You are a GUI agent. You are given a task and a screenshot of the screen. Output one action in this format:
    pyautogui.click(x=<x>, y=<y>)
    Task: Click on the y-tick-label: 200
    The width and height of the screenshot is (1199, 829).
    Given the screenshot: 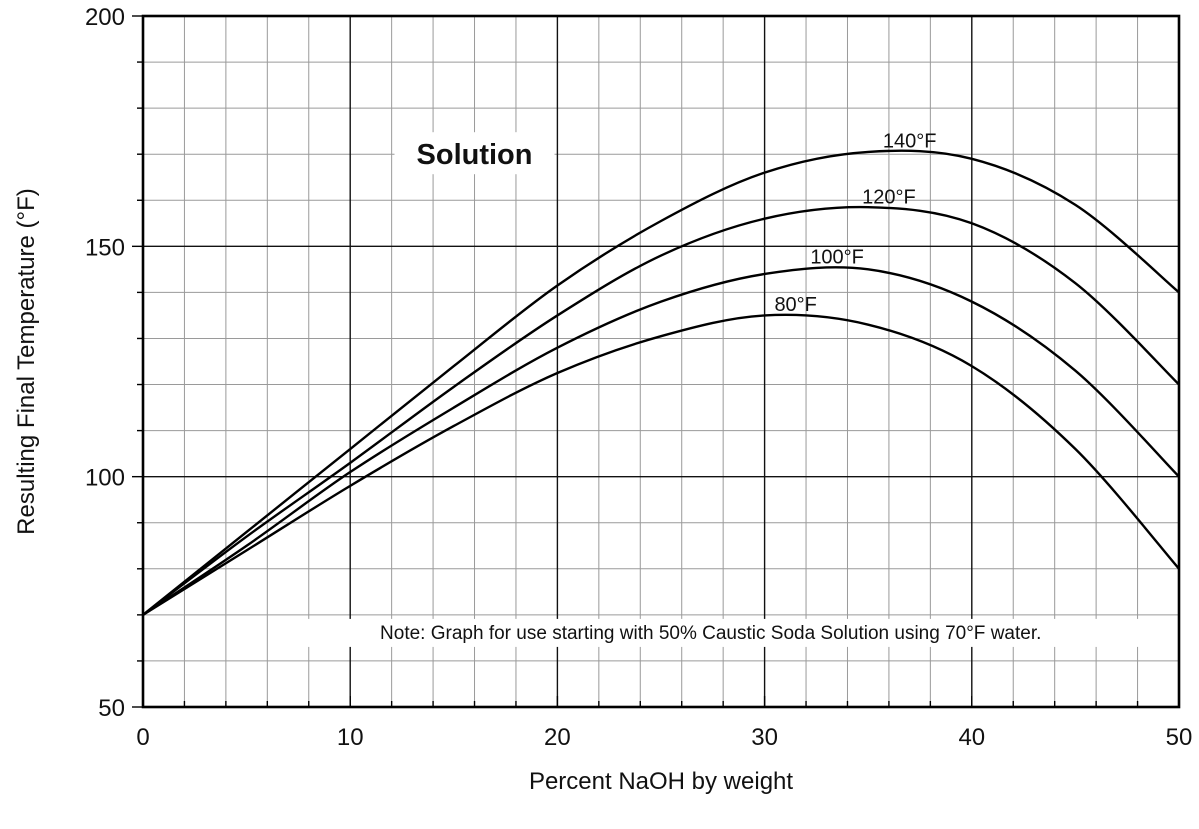 What is the action you would take?
    pyautogui.click(x=105, y=17)
    